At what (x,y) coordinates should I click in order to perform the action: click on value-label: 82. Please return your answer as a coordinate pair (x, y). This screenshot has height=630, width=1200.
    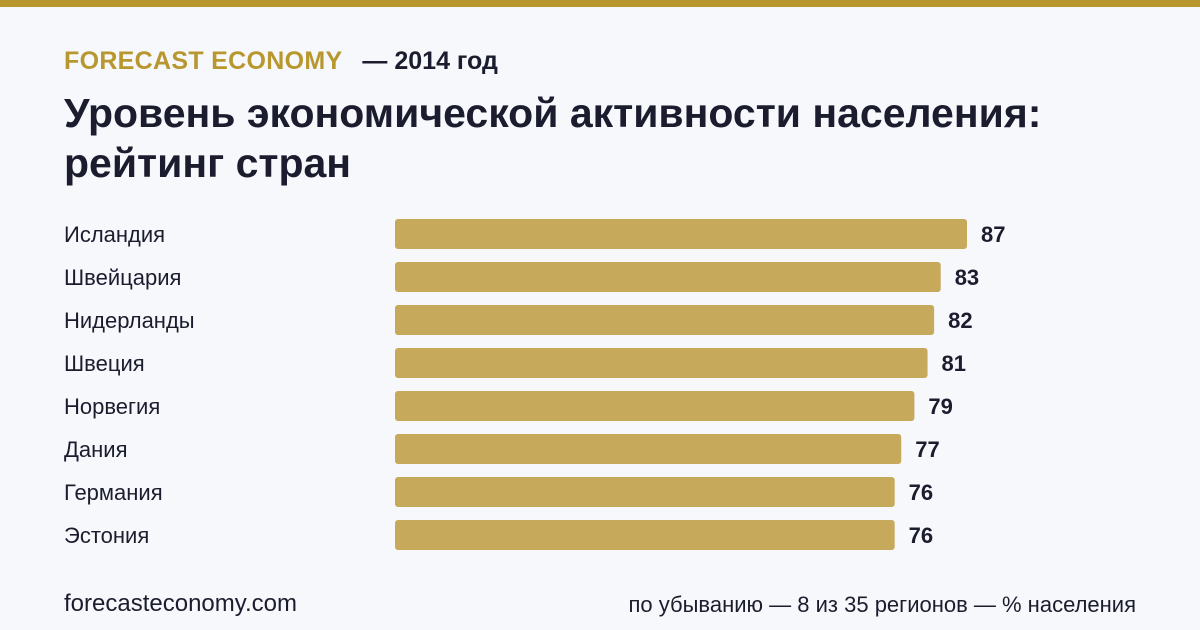
    Looking at the image, I should click on (960, 320).